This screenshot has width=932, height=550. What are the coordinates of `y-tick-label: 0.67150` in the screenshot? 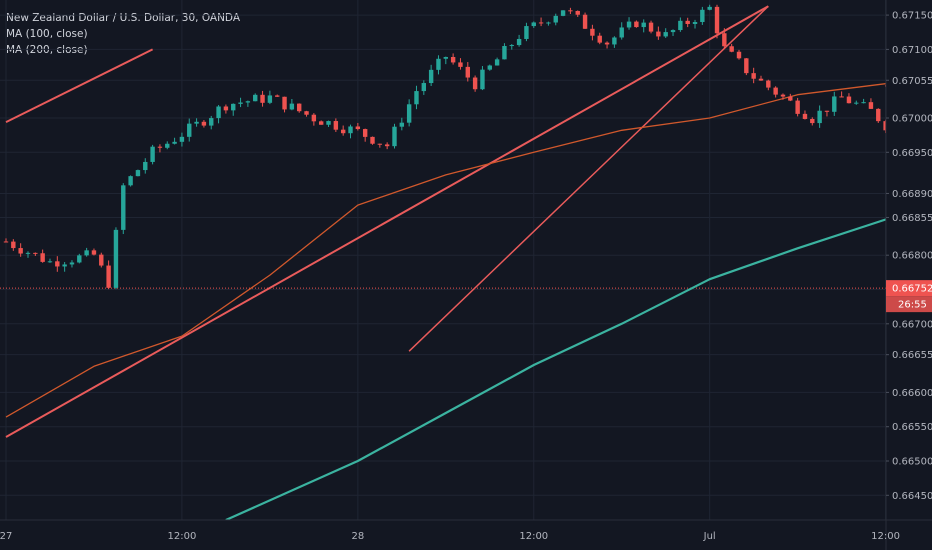 It's located at (912, 16).